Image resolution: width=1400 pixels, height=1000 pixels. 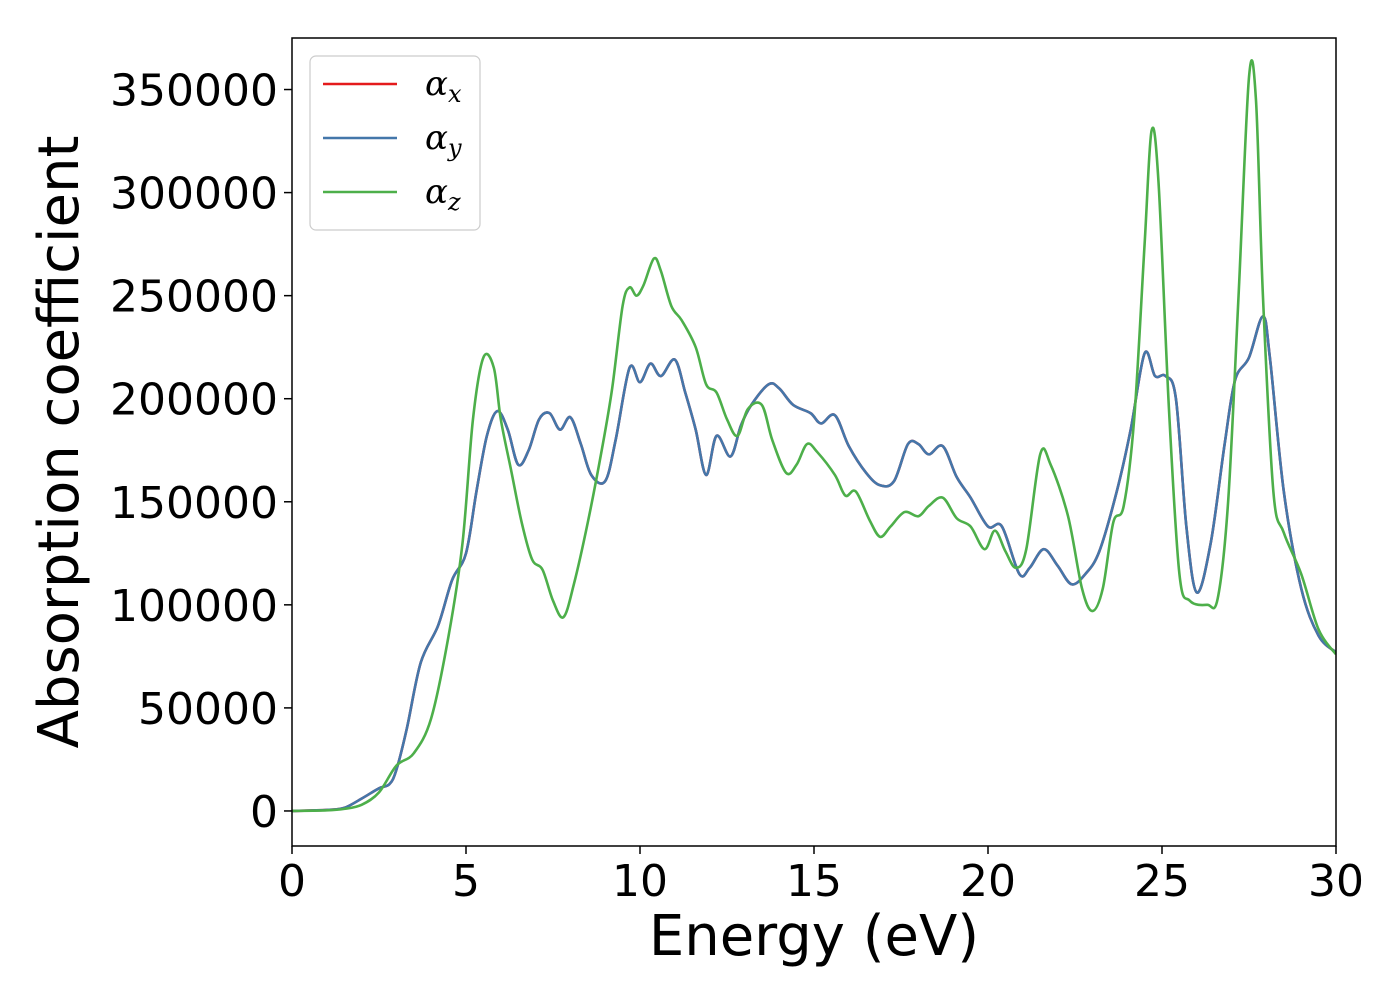 I want to click on legend-label-y: αy, so click(x=443, y=140).